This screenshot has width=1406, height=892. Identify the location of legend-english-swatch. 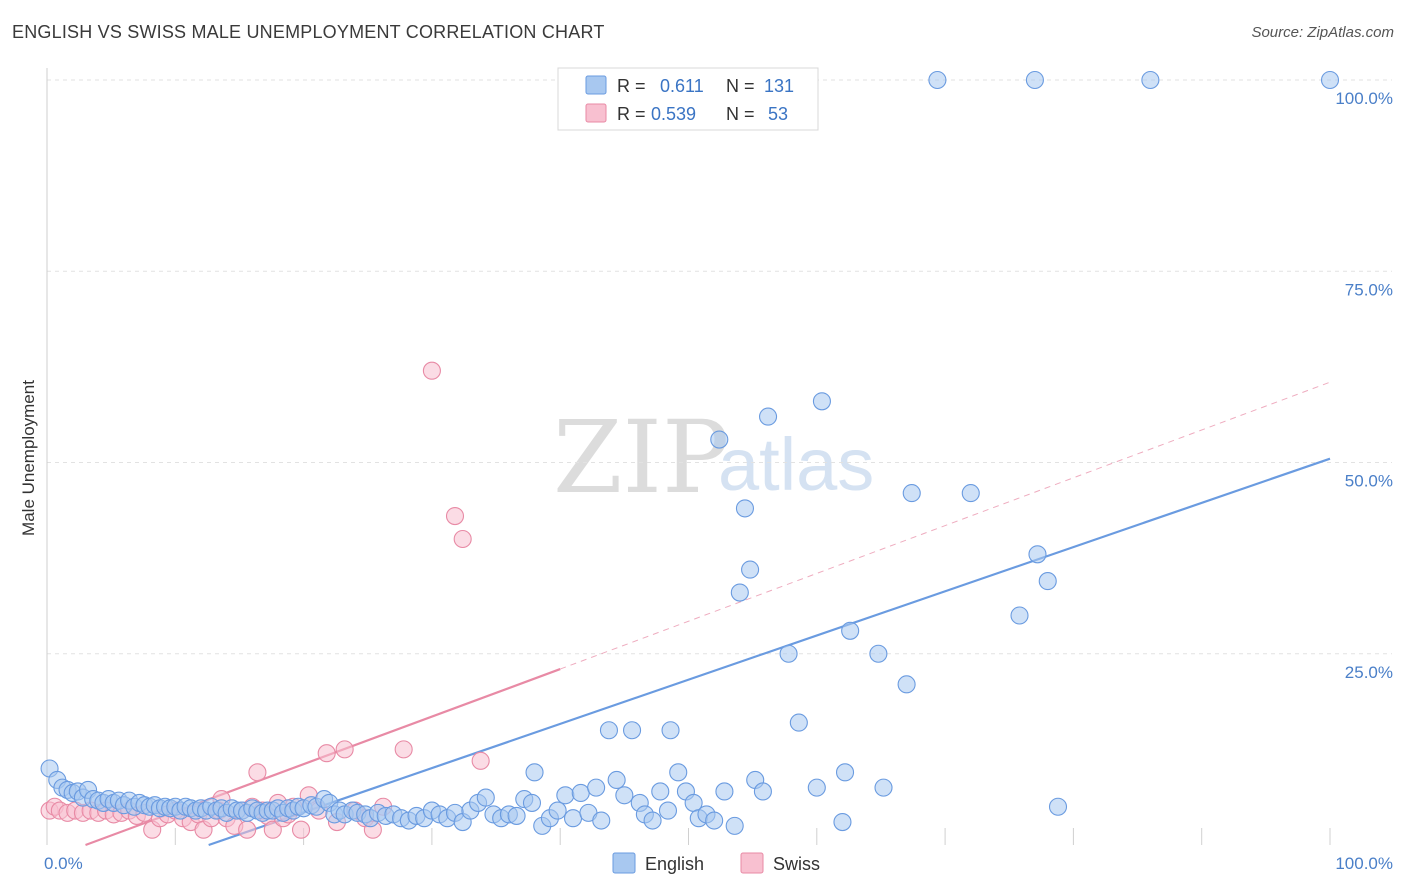
(596, 85).